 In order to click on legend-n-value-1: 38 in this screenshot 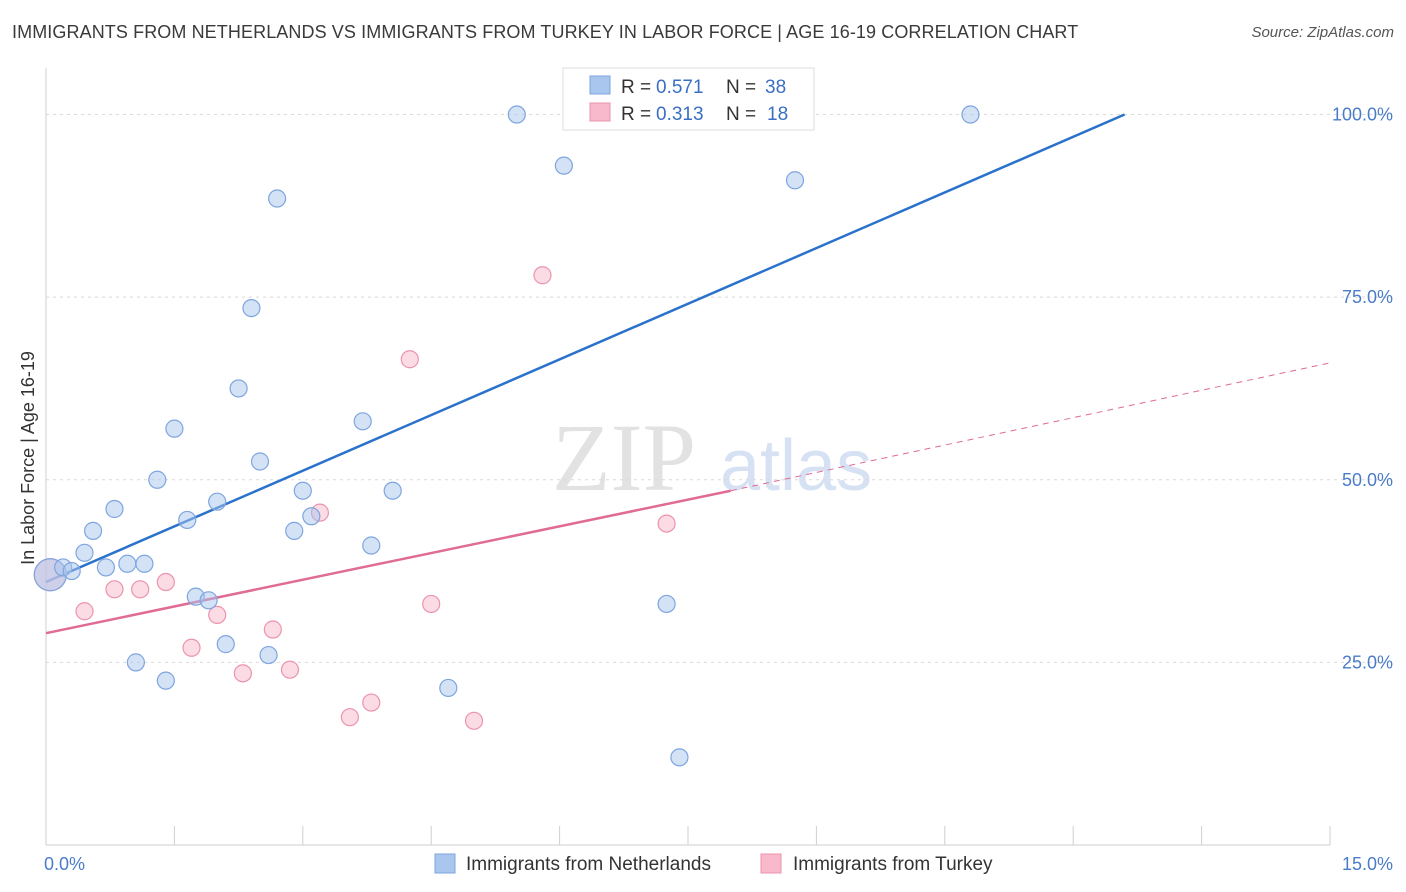, I will do `click(775, 87)`.